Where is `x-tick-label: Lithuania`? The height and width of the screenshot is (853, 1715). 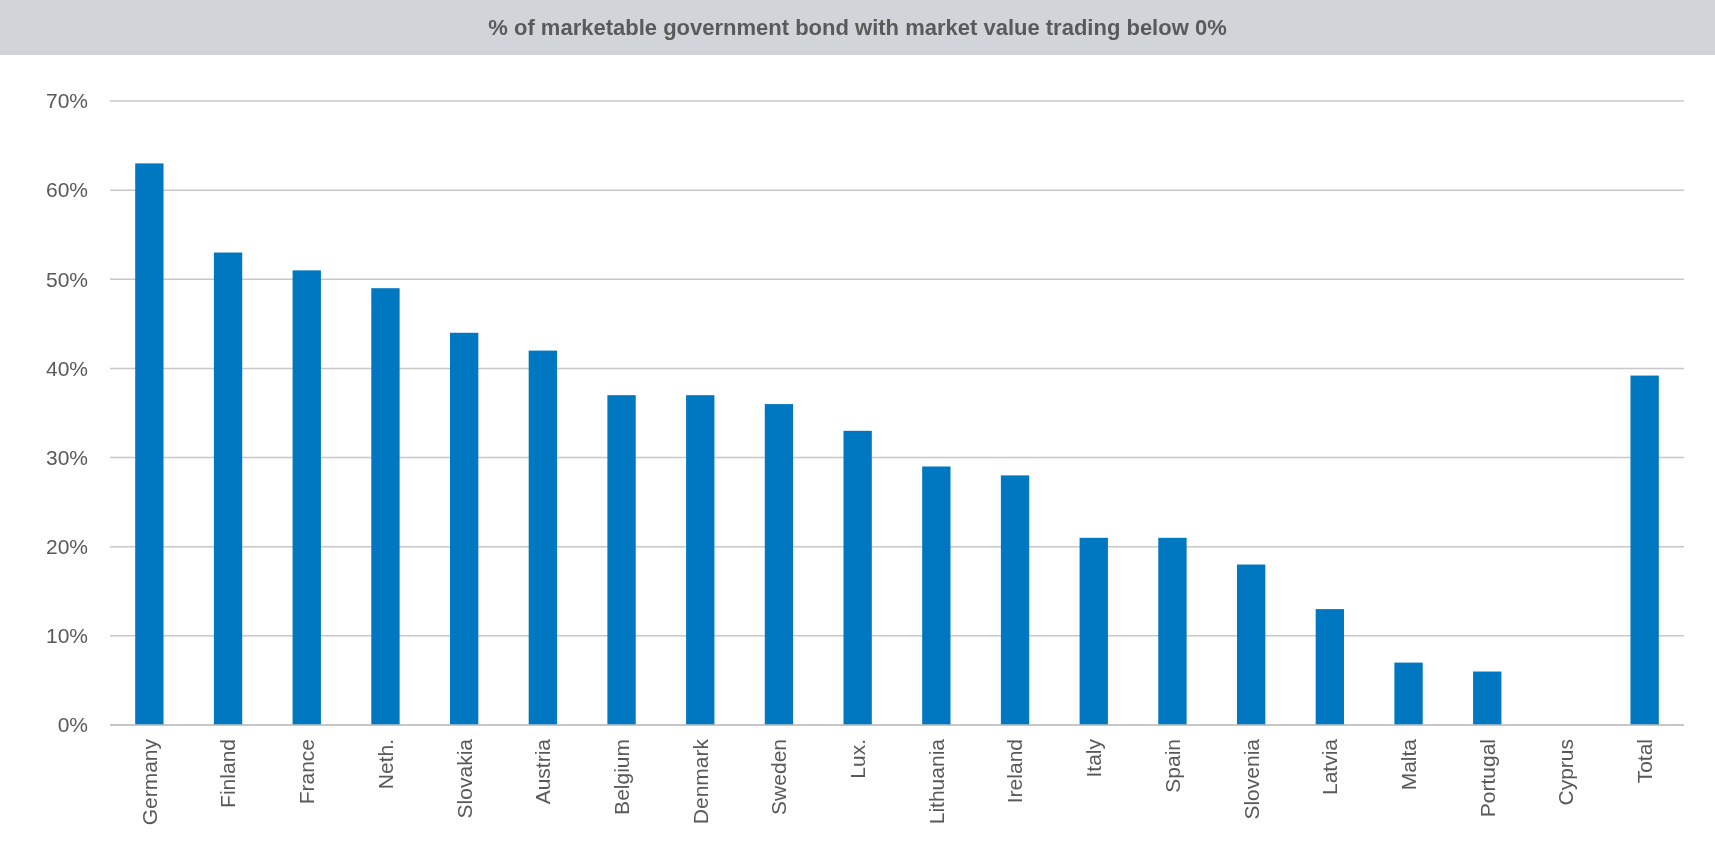
x-tick-label: Lithuania is located at coordinates (936, 781).